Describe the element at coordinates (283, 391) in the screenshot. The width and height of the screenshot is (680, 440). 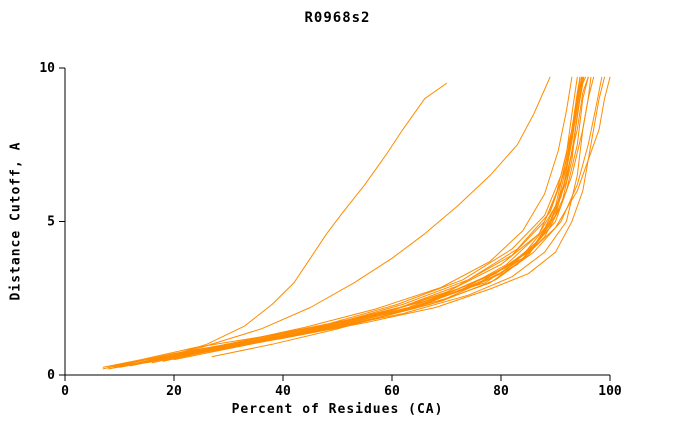
I see `x-tick-label: 40` at that location.